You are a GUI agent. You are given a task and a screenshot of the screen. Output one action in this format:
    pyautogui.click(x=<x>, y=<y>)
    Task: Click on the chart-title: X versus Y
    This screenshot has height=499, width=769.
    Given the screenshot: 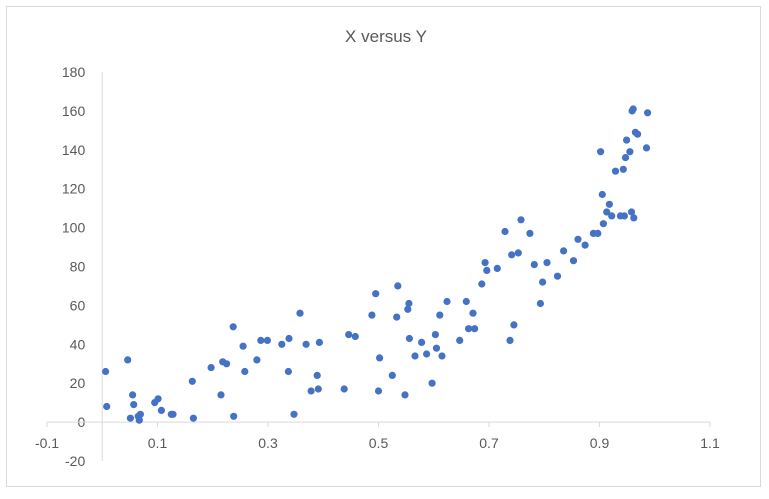 What is the action you would take?
    pyautogui.click(x=386, y=36)
    